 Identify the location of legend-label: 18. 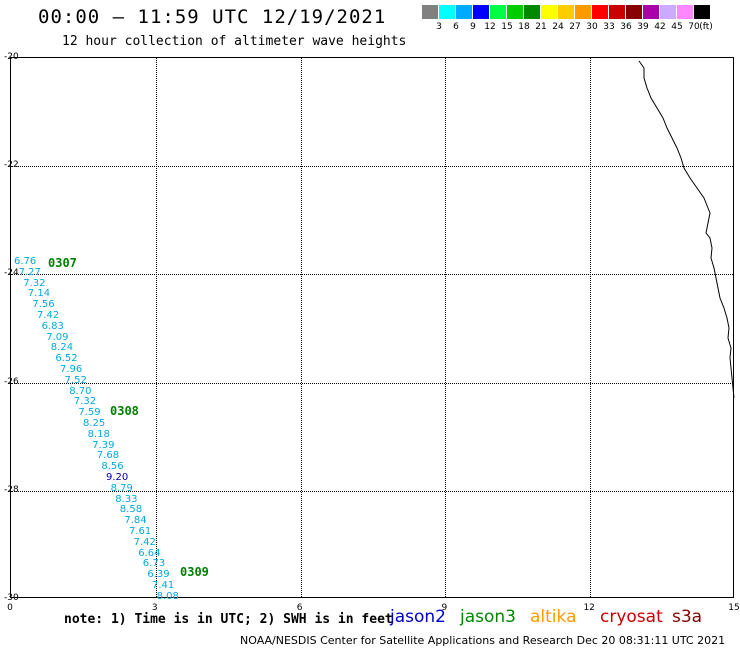
(524, 27).